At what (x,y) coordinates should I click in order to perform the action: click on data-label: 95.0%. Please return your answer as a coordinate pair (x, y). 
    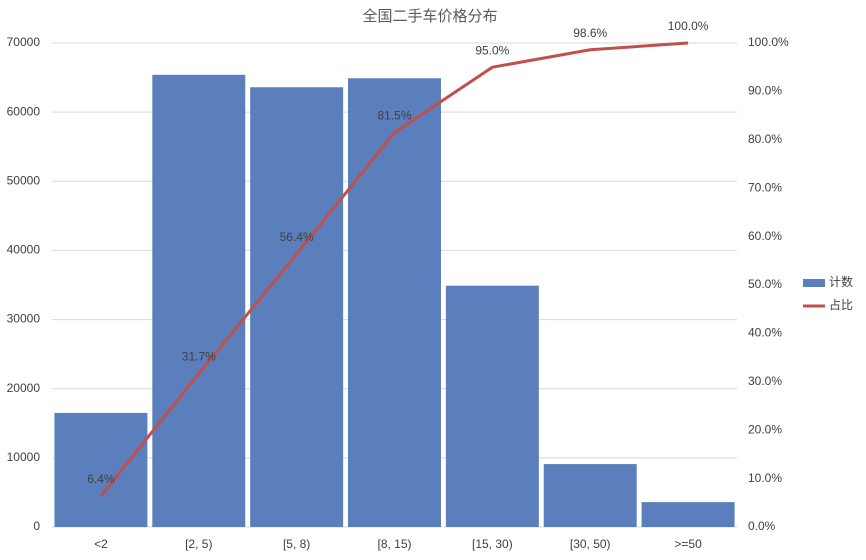
    Looking at the image, I should click on (492, 50).